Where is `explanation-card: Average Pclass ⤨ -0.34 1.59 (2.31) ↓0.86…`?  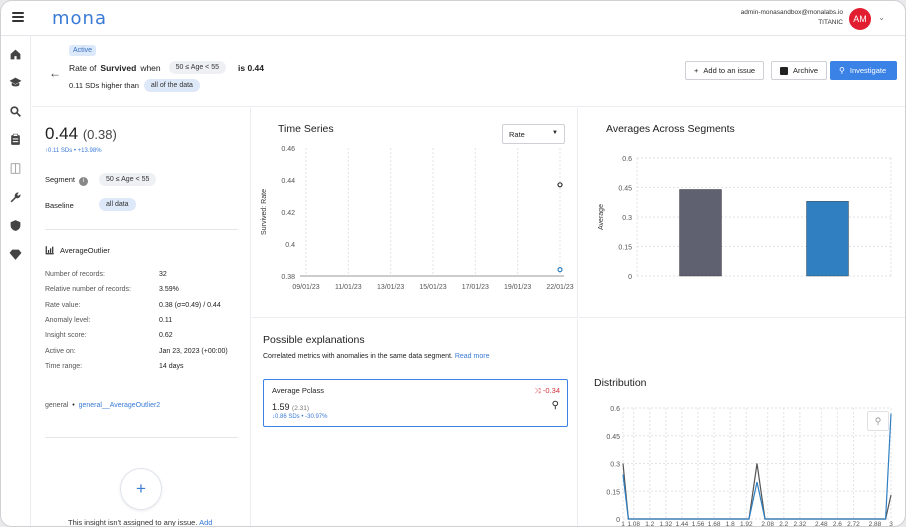 explanation-card: Average Pclass ⤨ -0.34 1.59 (2.31) ↓0.86… is located at coordinates (415, 403).